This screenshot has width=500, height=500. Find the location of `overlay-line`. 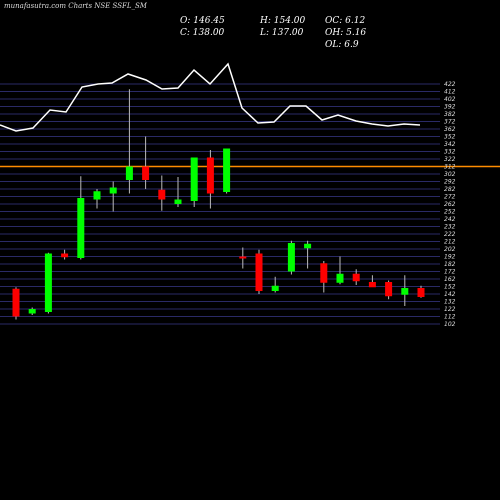

overlay-line is located at coordinates (210, 97).